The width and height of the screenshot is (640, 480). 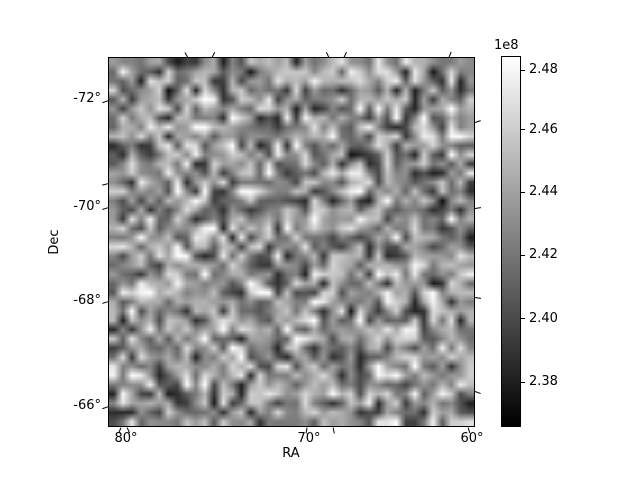 What do you see at coordinates (87, 300) in the screenshot?
I see `y-tick-label: -68°` at bounding box center [87, 300].